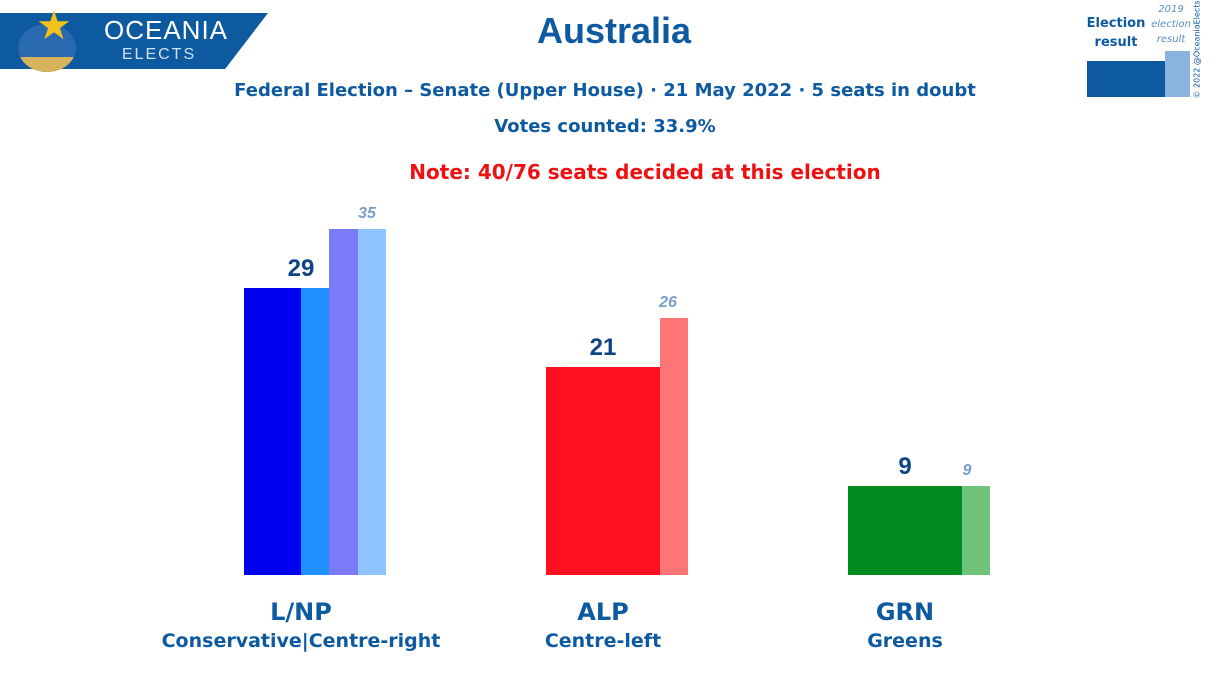 This screenshot has height=698, width=1229. I want to click on legend-previous-swatch, so click(1177, 74).